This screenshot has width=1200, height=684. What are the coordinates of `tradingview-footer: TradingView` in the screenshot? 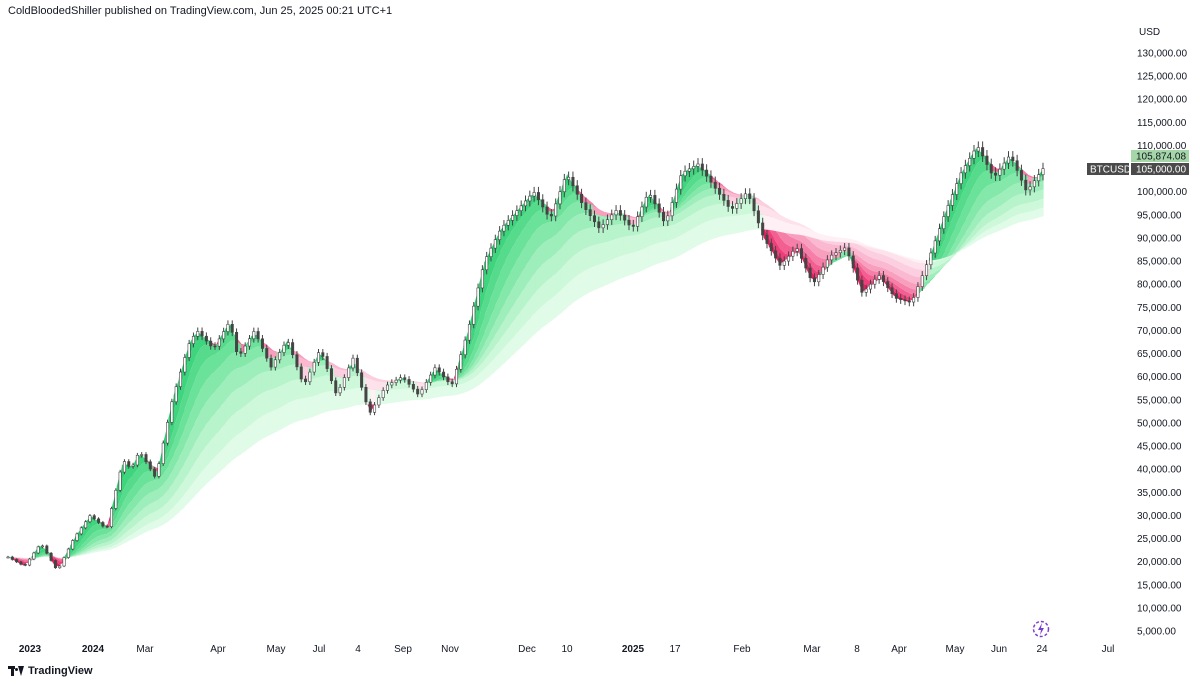 It's located at (50, 671).